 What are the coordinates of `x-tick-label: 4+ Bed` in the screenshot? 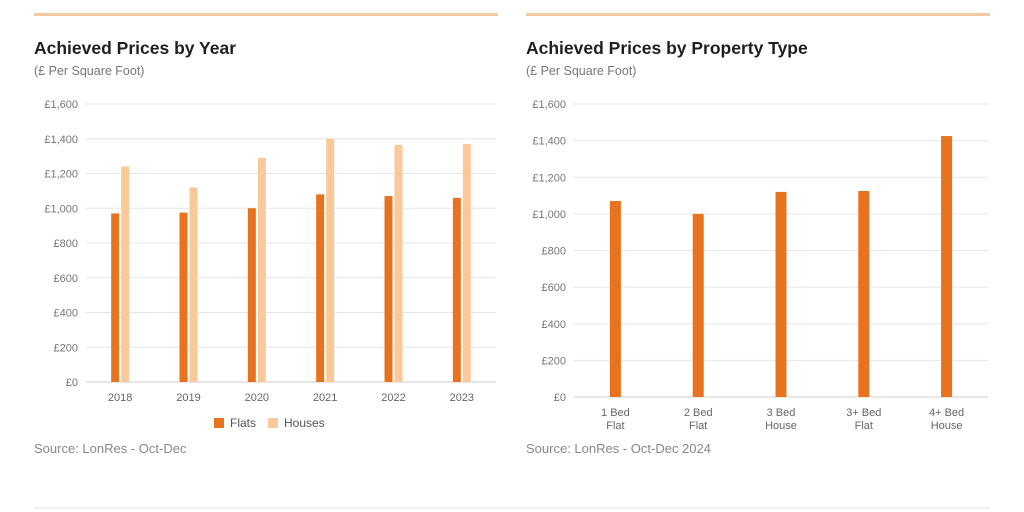 It's located at (946, 413).